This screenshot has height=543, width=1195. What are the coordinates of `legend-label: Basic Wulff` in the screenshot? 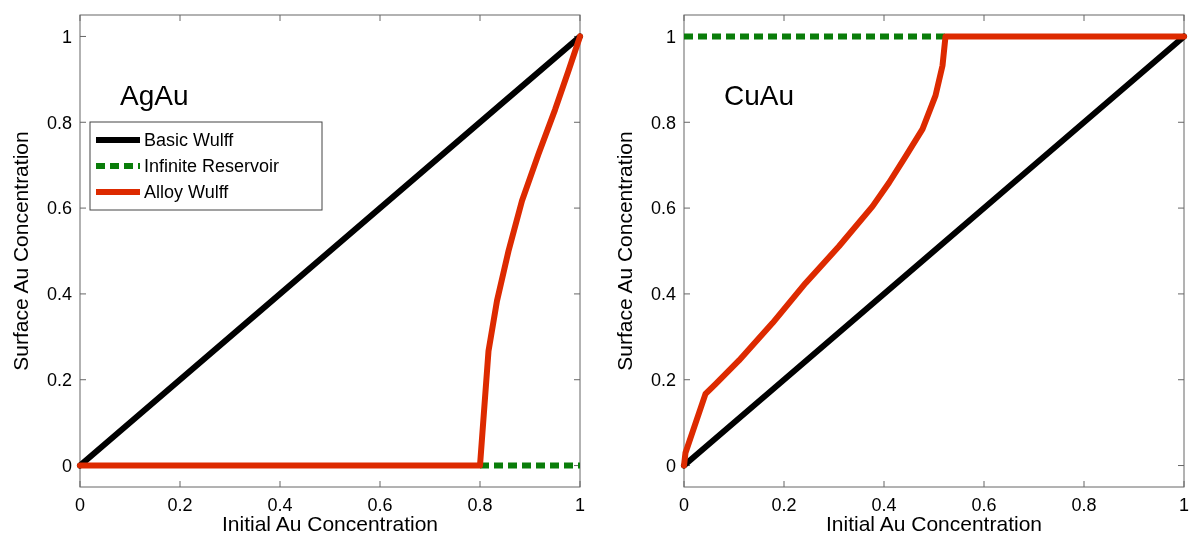 It's located at (189, 140).